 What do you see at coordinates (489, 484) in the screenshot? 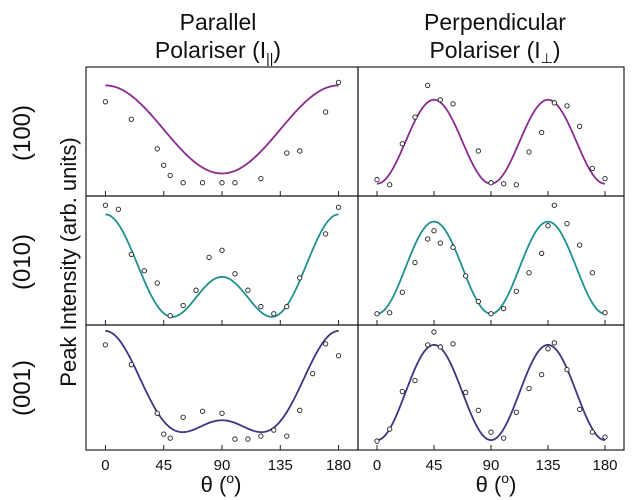
I see `x-axis-title-right-text: θ (` at bounding box center [489, 484].